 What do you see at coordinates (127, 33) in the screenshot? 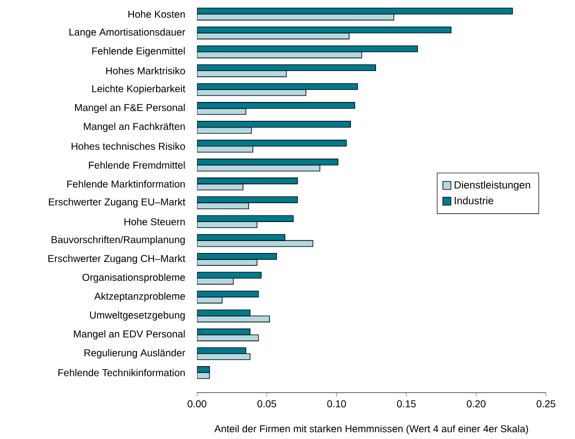
I see `y-tick-label: Lange Amortisationsdauer` at bounding box center [127, 33].